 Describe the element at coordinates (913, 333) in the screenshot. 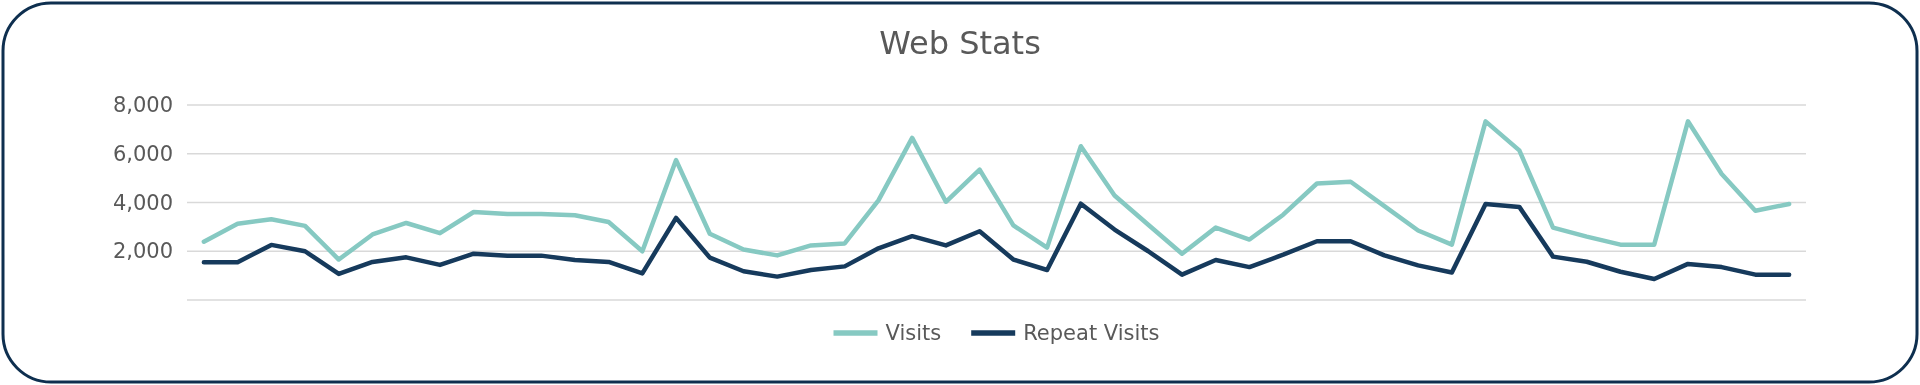

I see `legend-label: Visits` at that location.